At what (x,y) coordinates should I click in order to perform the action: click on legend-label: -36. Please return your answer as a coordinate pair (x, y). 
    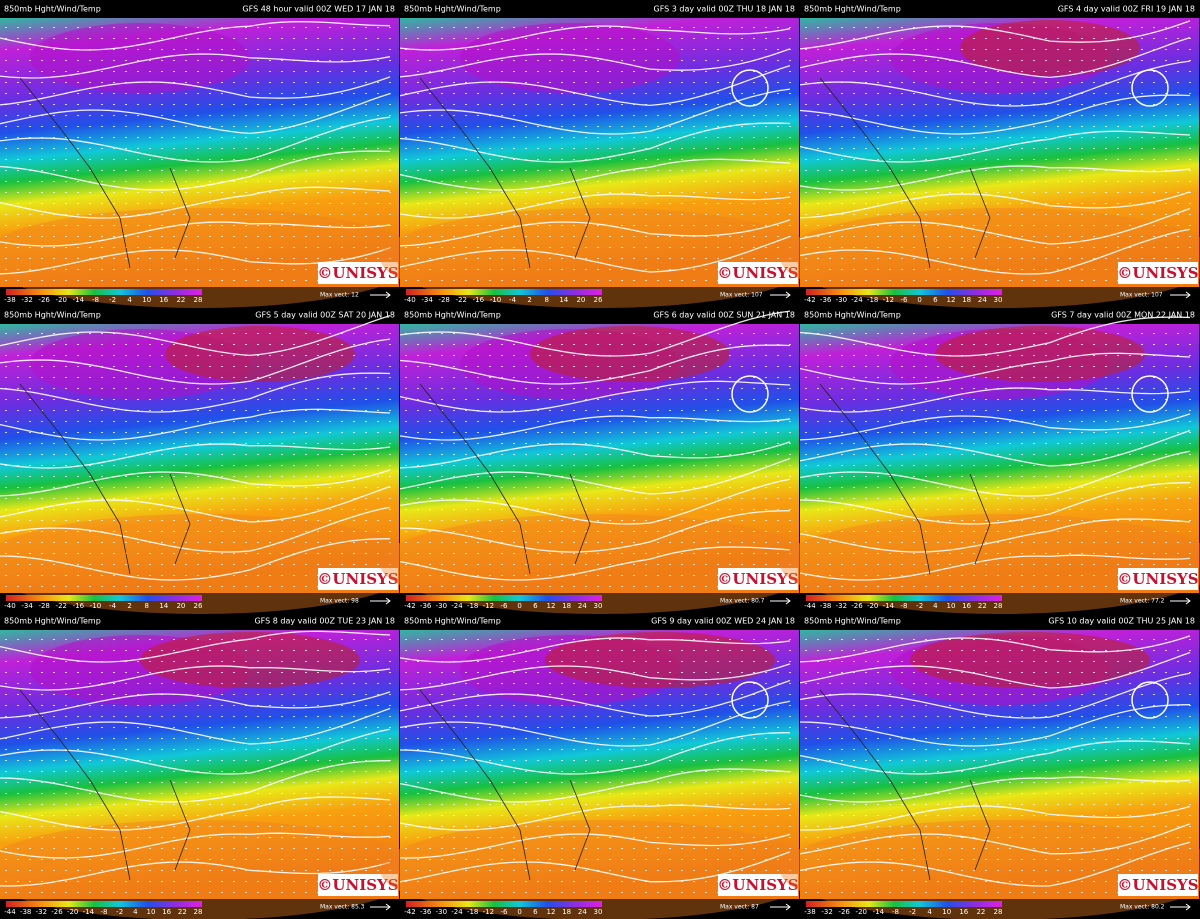
    Looking at the image, I should click on (426, 912).